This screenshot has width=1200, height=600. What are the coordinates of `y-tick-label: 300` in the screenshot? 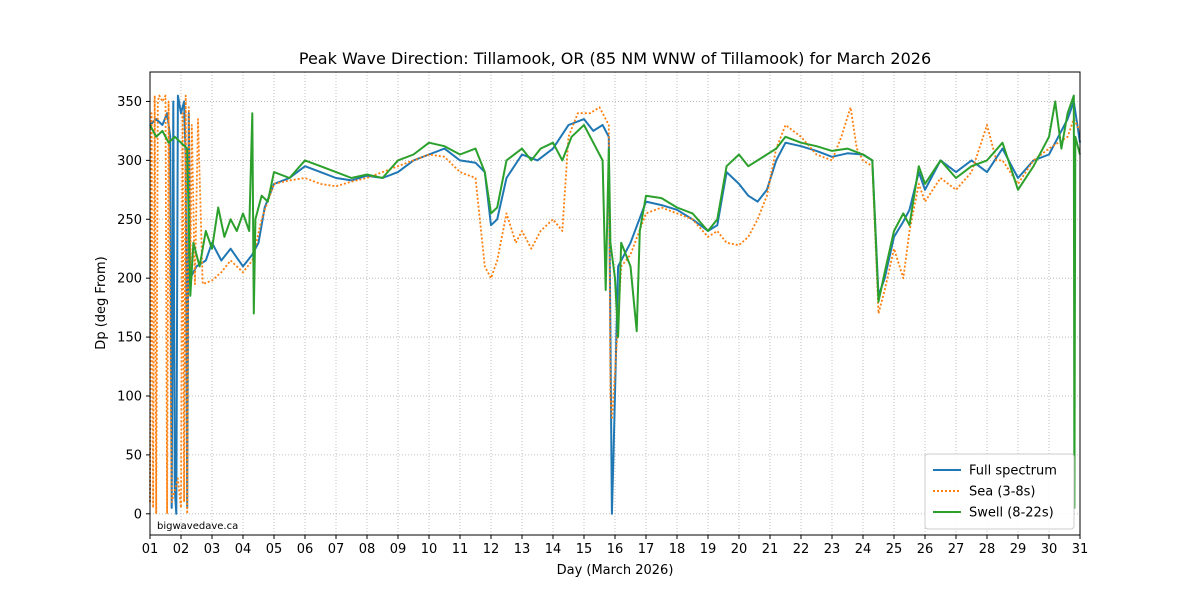 It's located at (129, 161).